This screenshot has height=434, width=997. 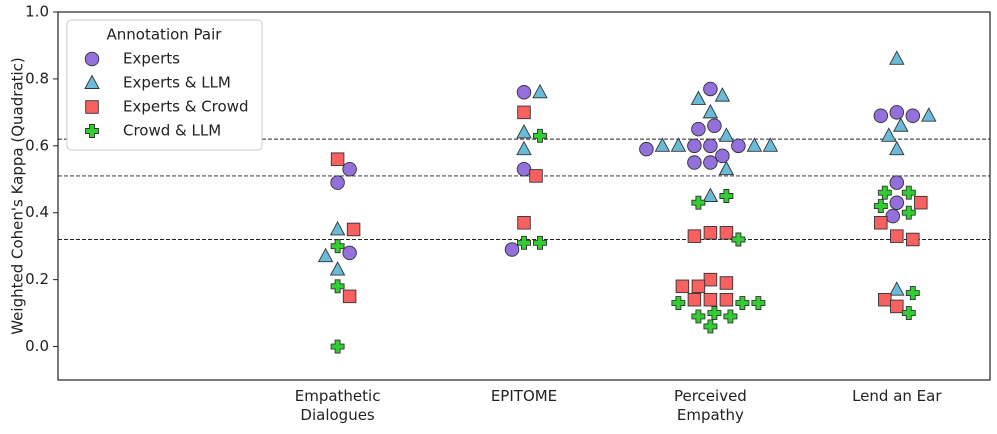 I want to click on x-tick-label: Lend an Ear, so click(x=897, y=396).